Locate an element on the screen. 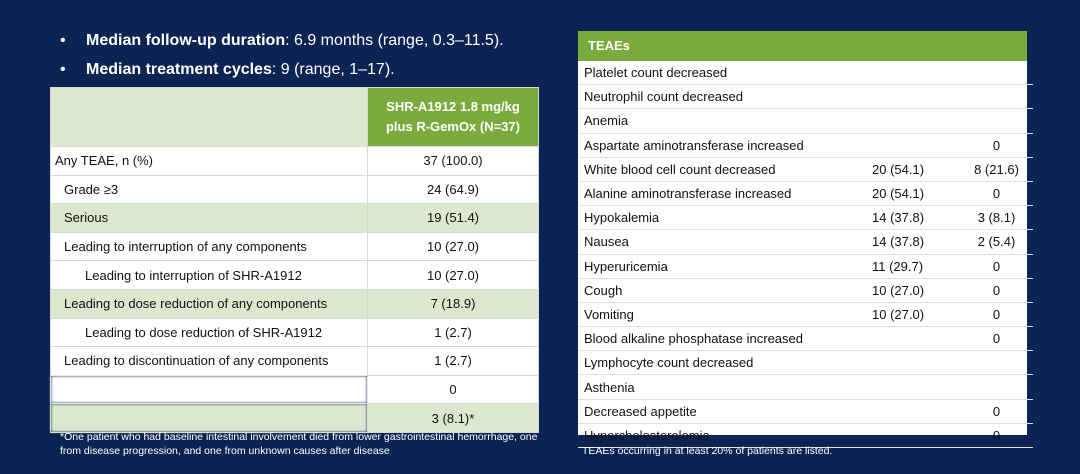  row-label: Asthenia is located at coordinates (722, 387).